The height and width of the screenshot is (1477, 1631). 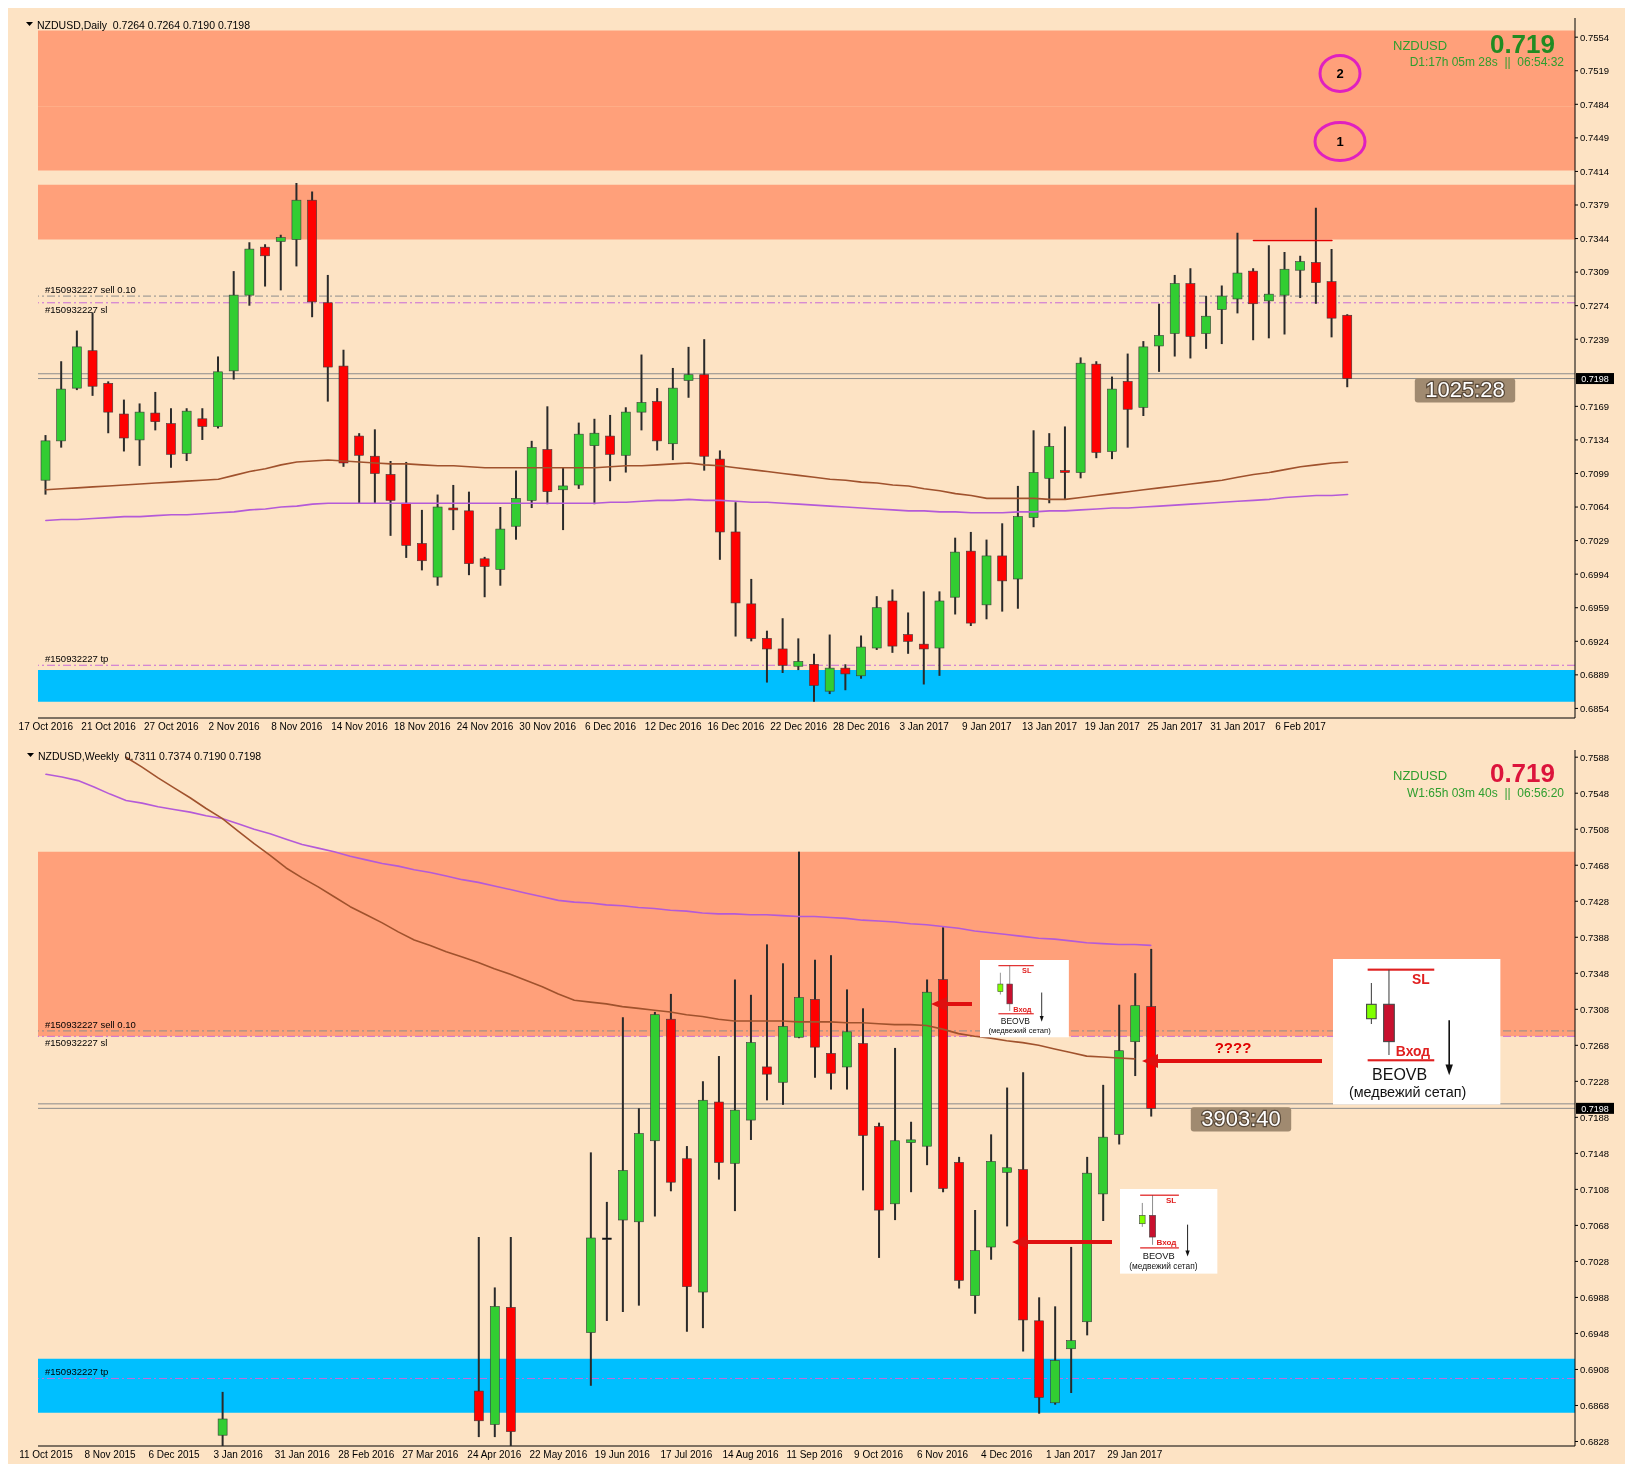 What do you see at coordinates (46, 727) in the screenshot?
I see `x-tick-label: 17 Oct 2016` at bounding box center [46, 727].